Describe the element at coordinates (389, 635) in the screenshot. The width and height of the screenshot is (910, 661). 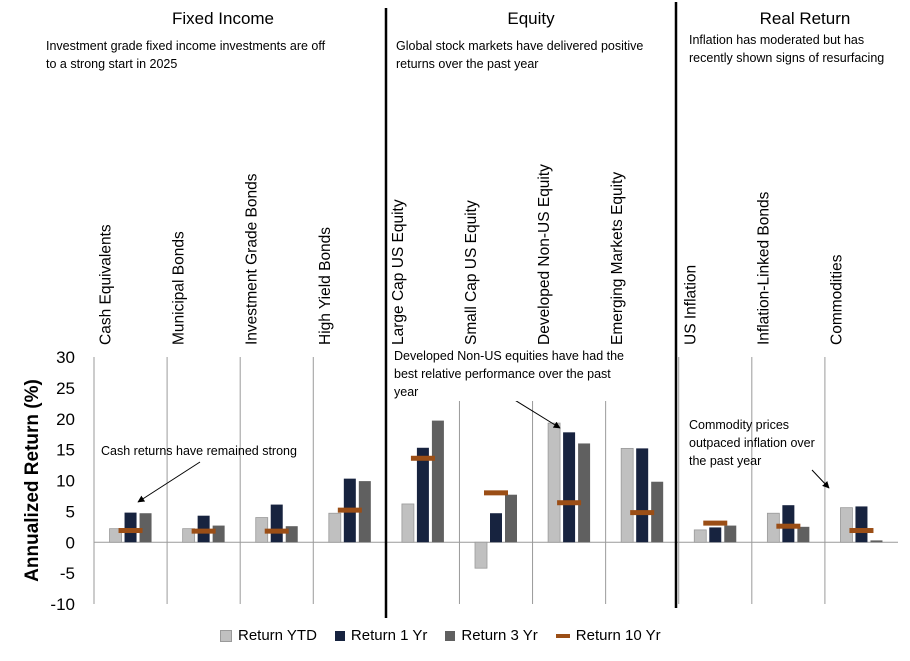
I see `legend-label: Return 1 Yr` at that location.